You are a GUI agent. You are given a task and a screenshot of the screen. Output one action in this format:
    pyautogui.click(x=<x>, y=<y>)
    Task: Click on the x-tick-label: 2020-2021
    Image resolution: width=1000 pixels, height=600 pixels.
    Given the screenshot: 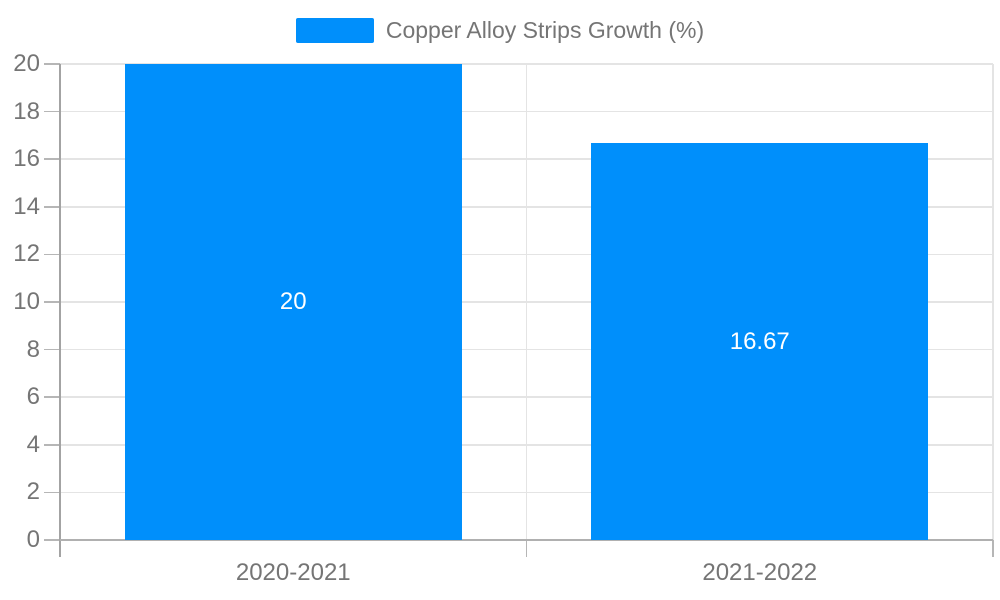 What is the action you would take?
    pyautogui.click(x=293, y=572)
    